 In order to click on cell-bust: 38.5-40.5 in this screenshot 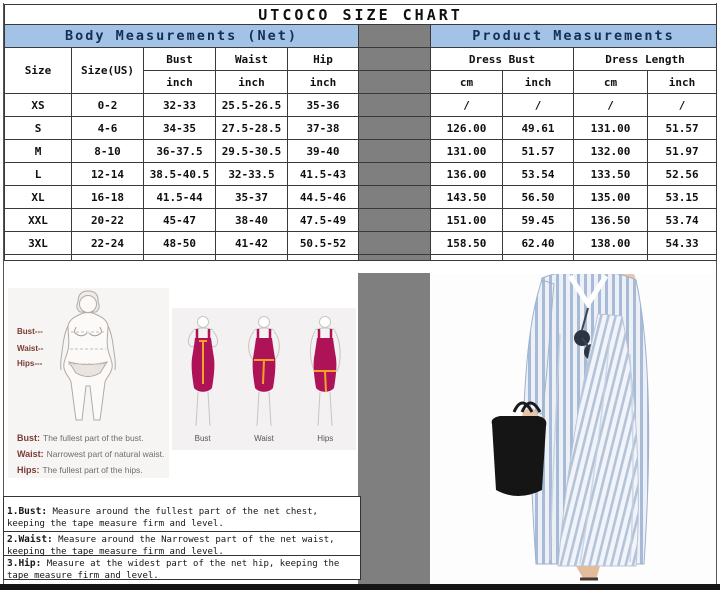, I will do `click(179, 174)`.